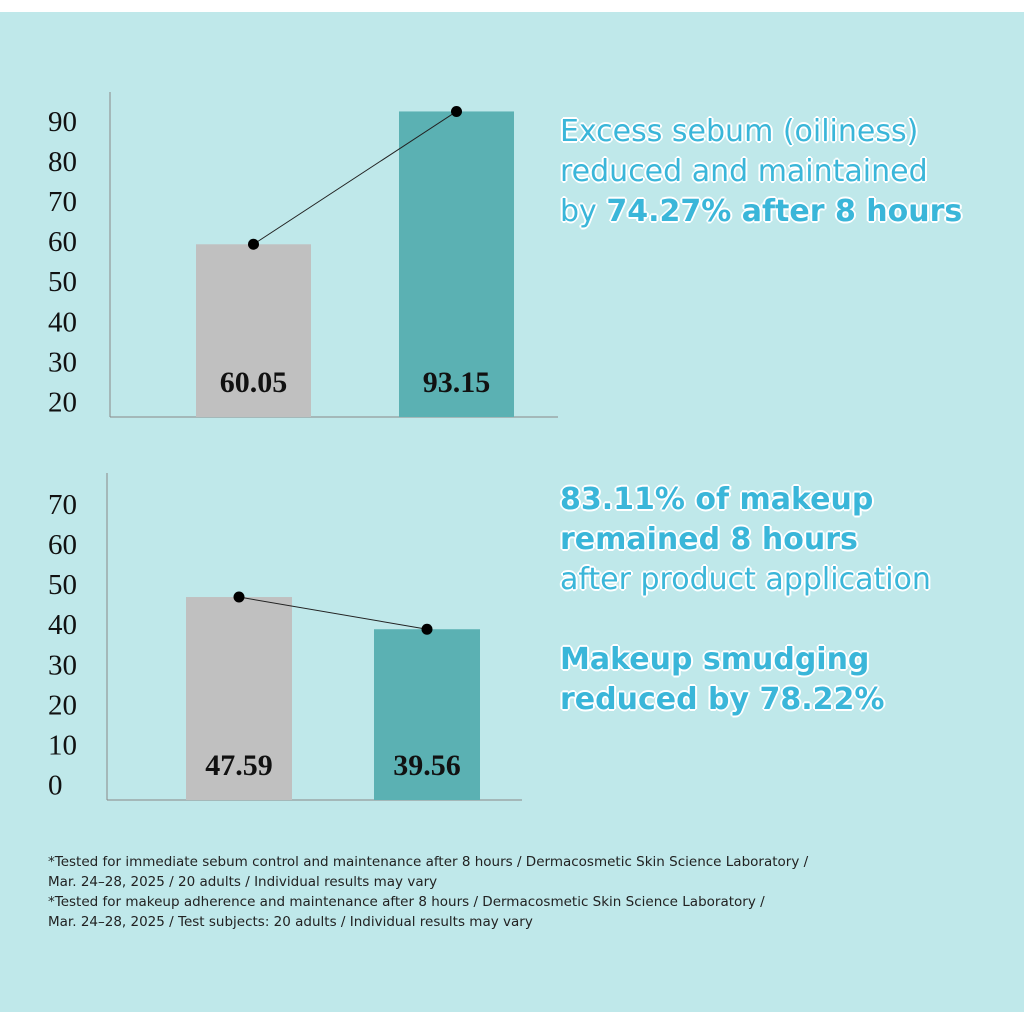 The image size is (1024, 1024). Describe the element at coordinates (427, 765) in the screenshot. I see `value-label: 39.56` at that location.